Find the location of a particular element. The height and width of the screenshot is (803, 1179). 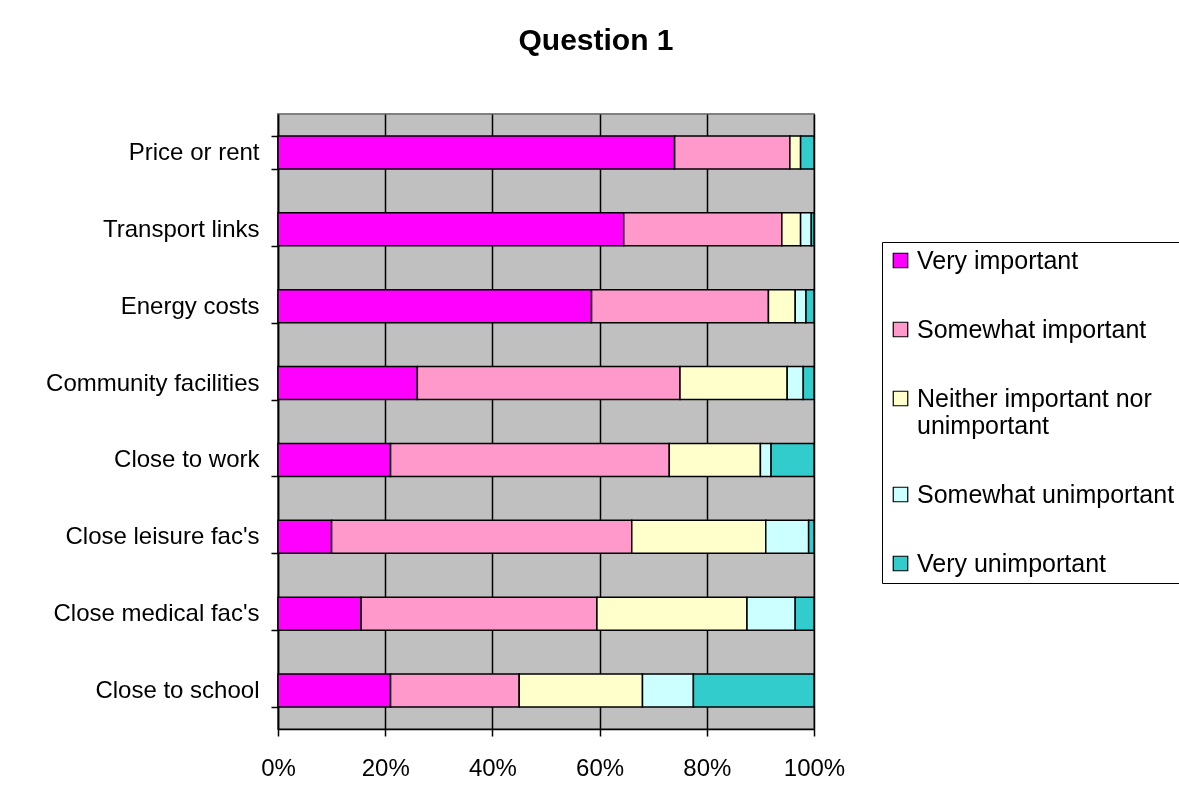

y-tick-label: Close to school is located at coordinates (177, 690).